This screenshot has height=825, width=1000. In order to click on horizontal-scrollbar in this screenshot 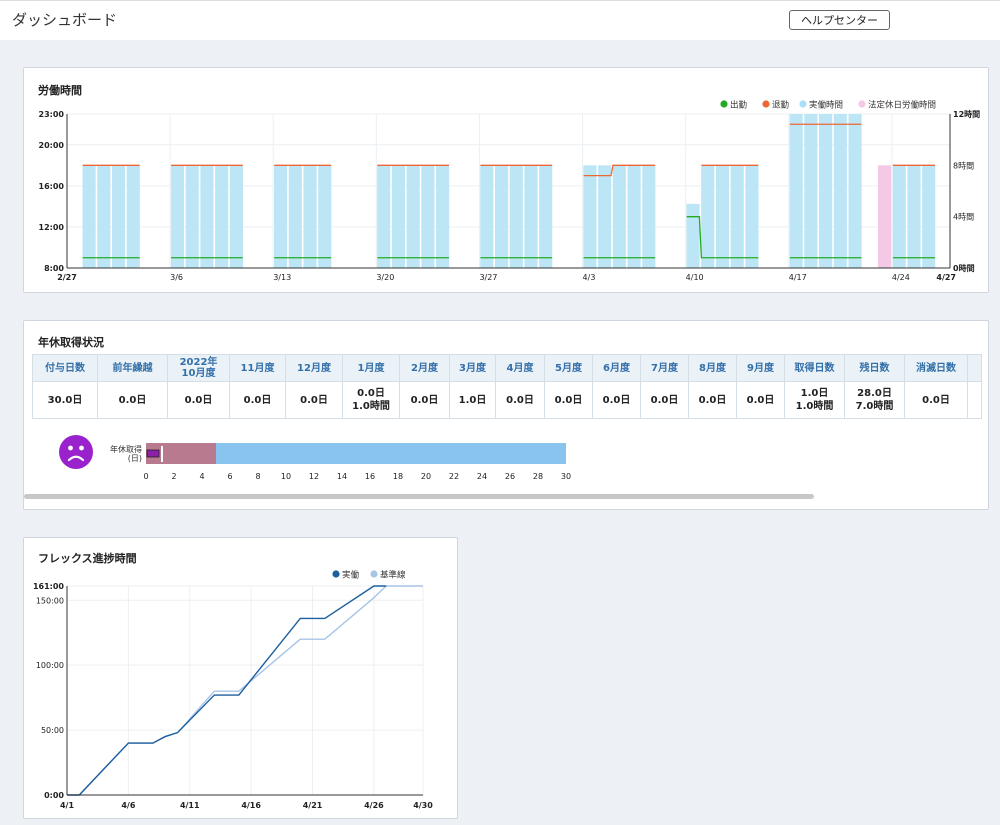, I will do `click(419, 496)`.